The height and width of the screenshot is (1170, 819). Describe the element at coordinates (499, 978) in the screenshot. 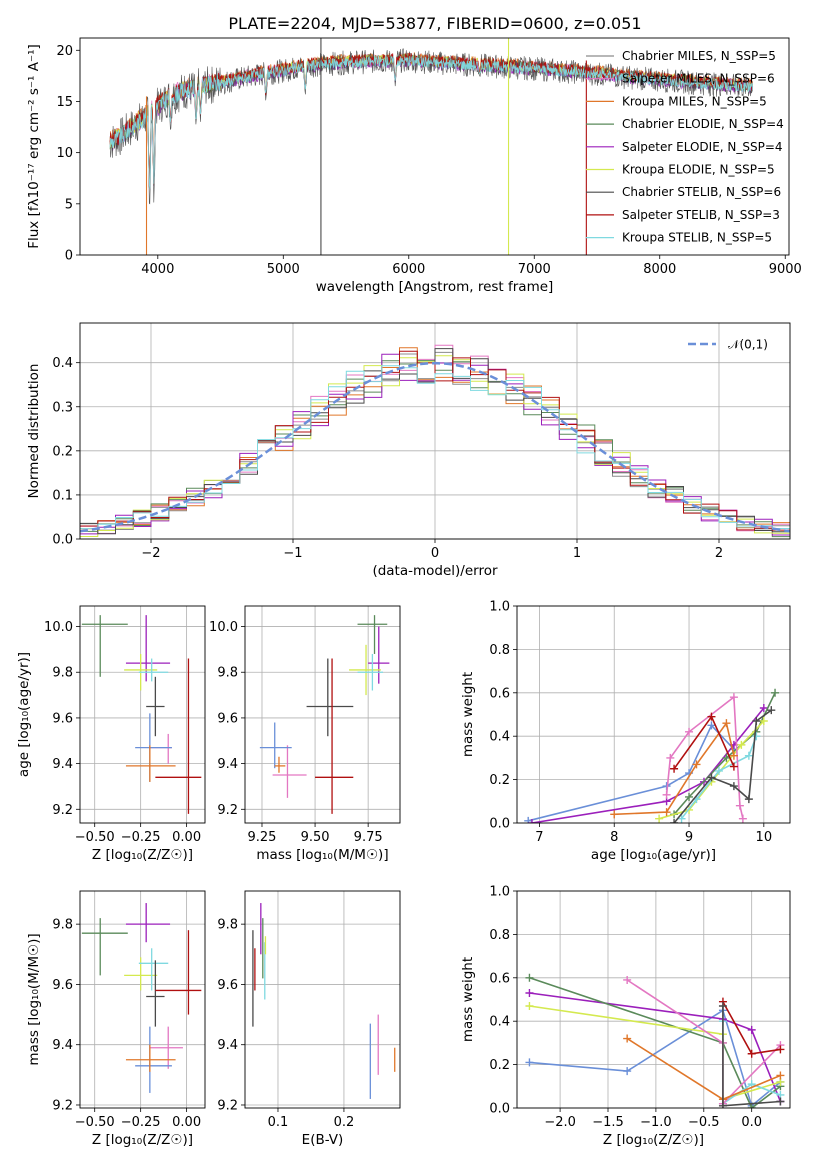

I see `weight_vs_Z-ytick-label-3: 0.6` at that location.